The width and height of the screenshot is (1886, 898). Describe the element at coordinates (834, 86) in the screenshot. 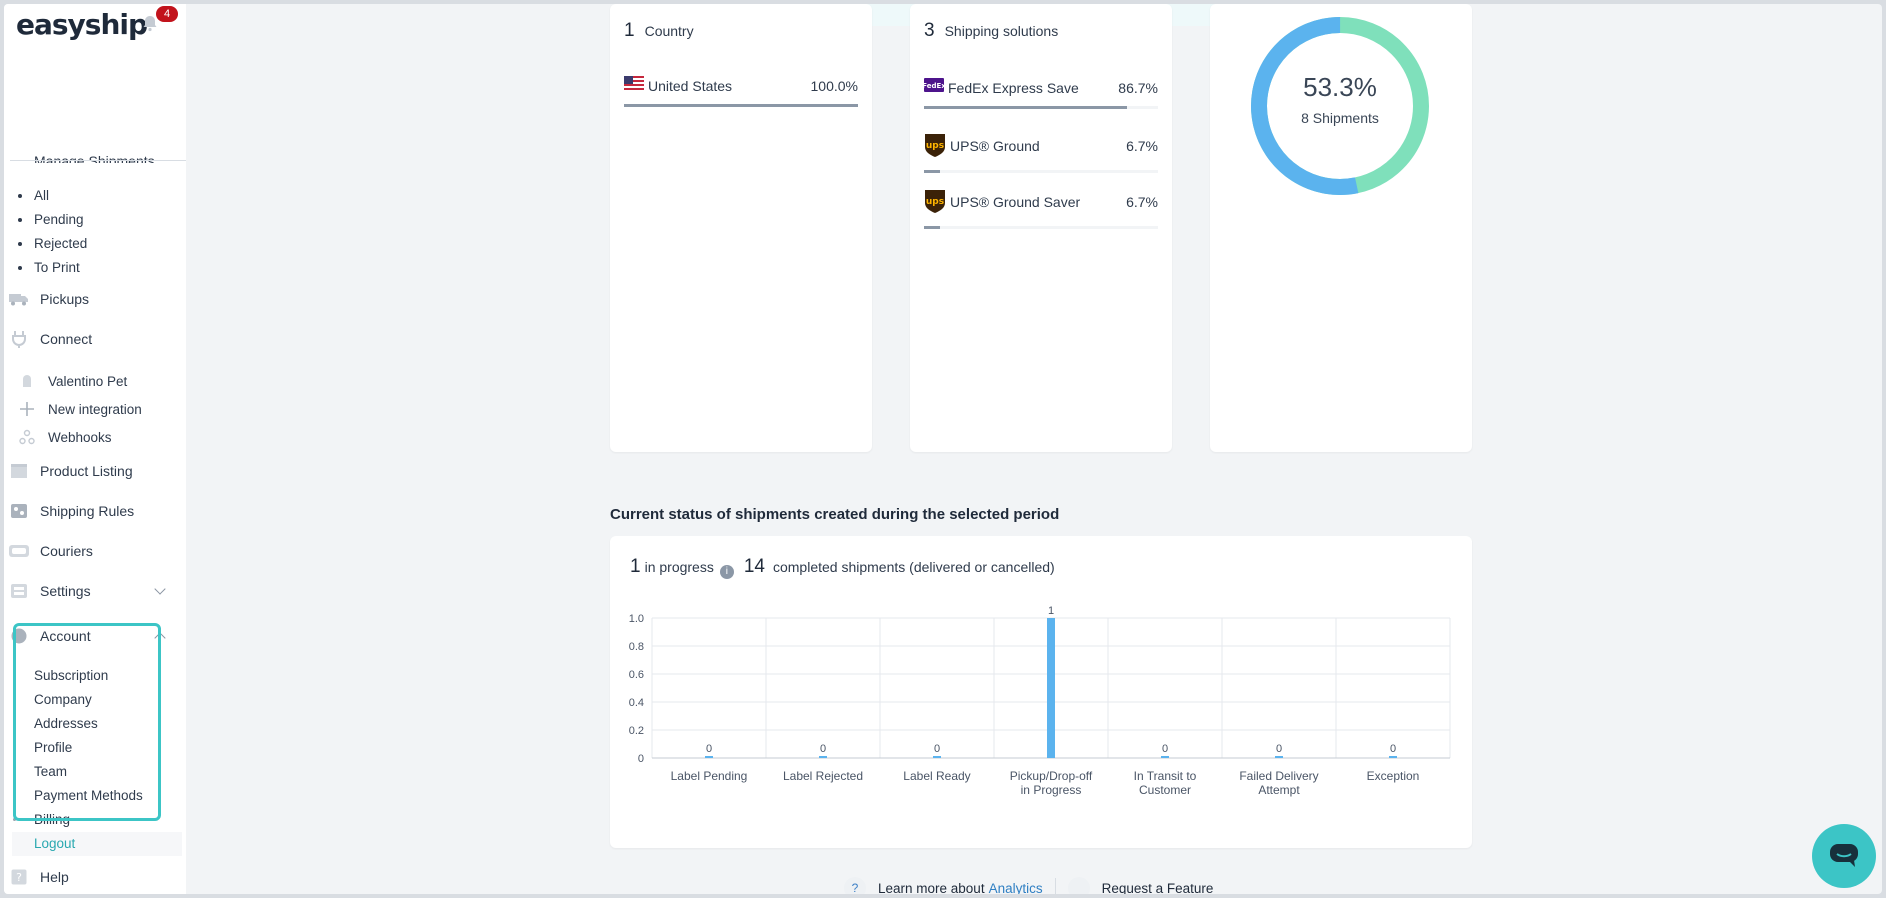

I see `country-percent: 100.0%` at that location.